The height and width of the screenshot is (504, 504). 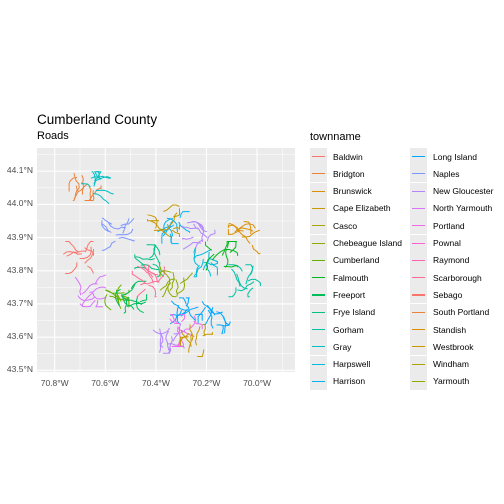 I want to click on legend-item: Cumberland, so click(x=344, y=260).